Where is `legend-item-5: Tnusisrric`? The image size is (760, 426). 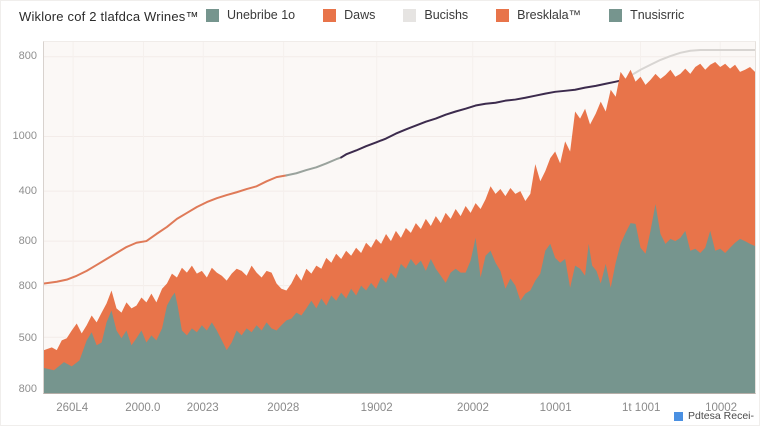 legend-item-5: Tnusisrric is located at coordinates (646, 15).